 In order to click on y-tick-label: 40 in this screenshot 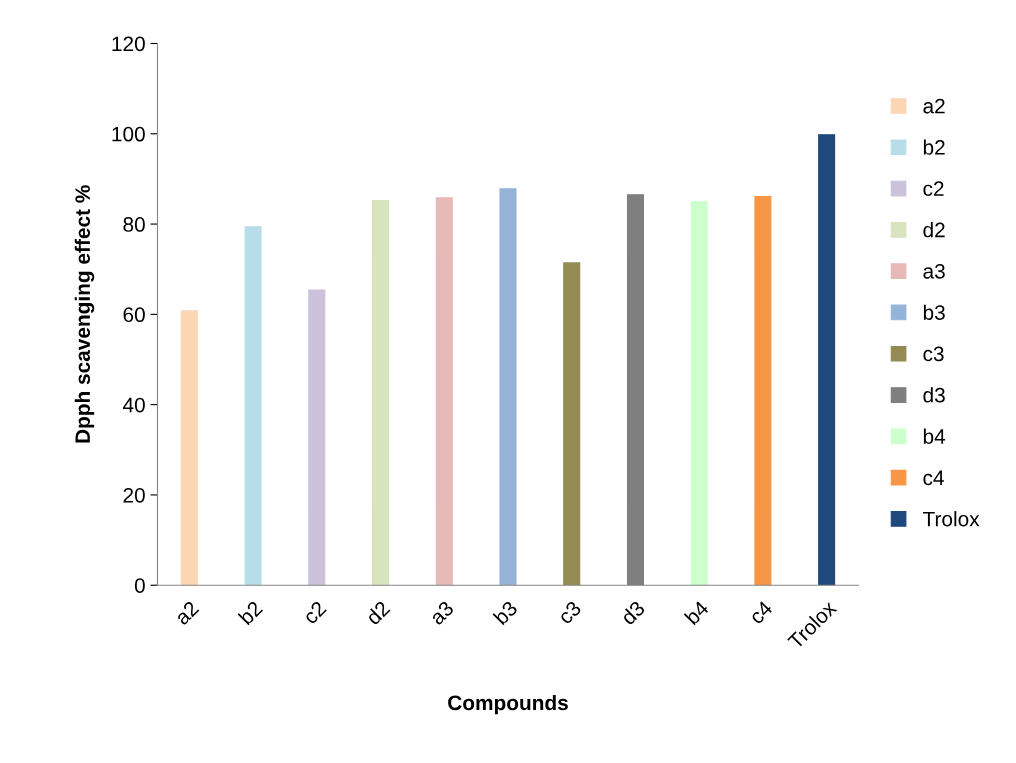, I will do `click(133, 405)`.